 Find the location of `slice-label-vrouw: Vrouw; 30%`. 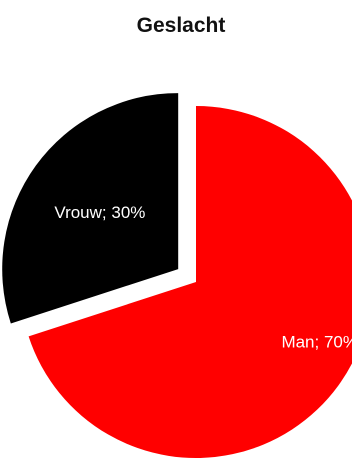

slice-label-vrouw: Vrouw; 30% is located at coordinates (99, 212).